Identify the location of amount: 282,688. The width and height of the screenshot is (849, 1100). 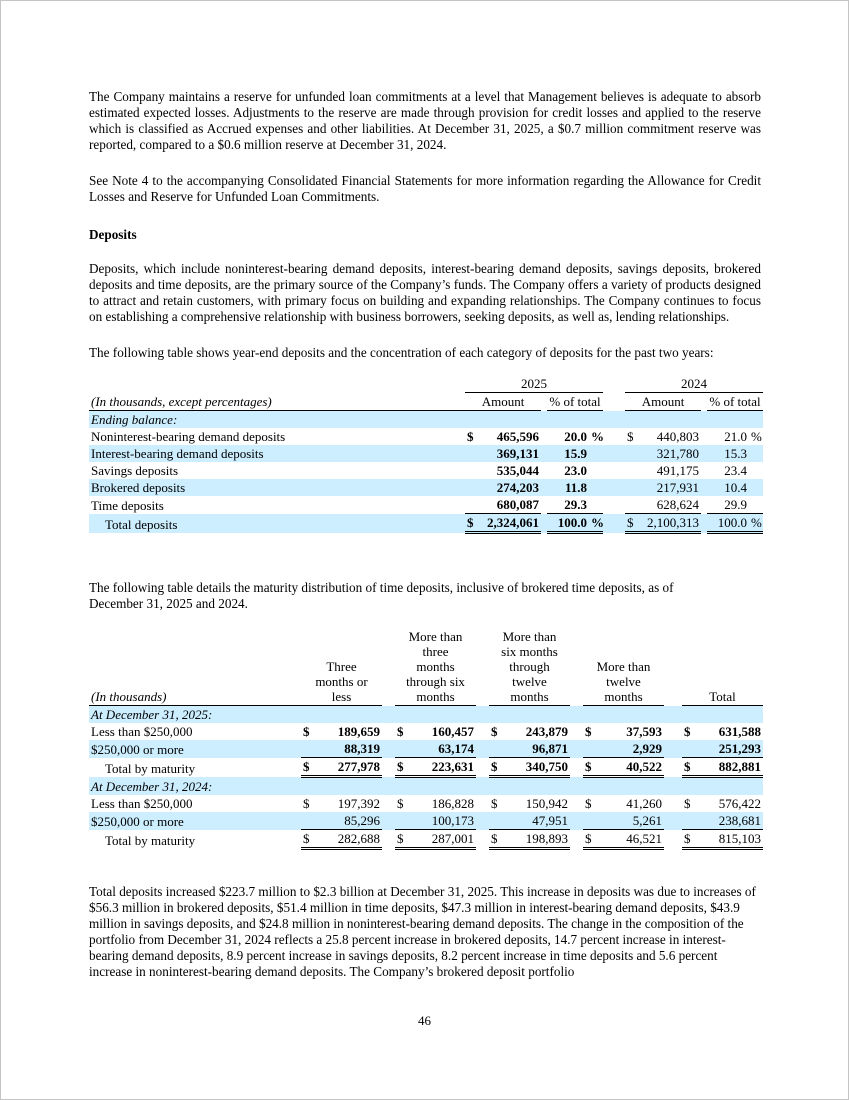
(349, 839).